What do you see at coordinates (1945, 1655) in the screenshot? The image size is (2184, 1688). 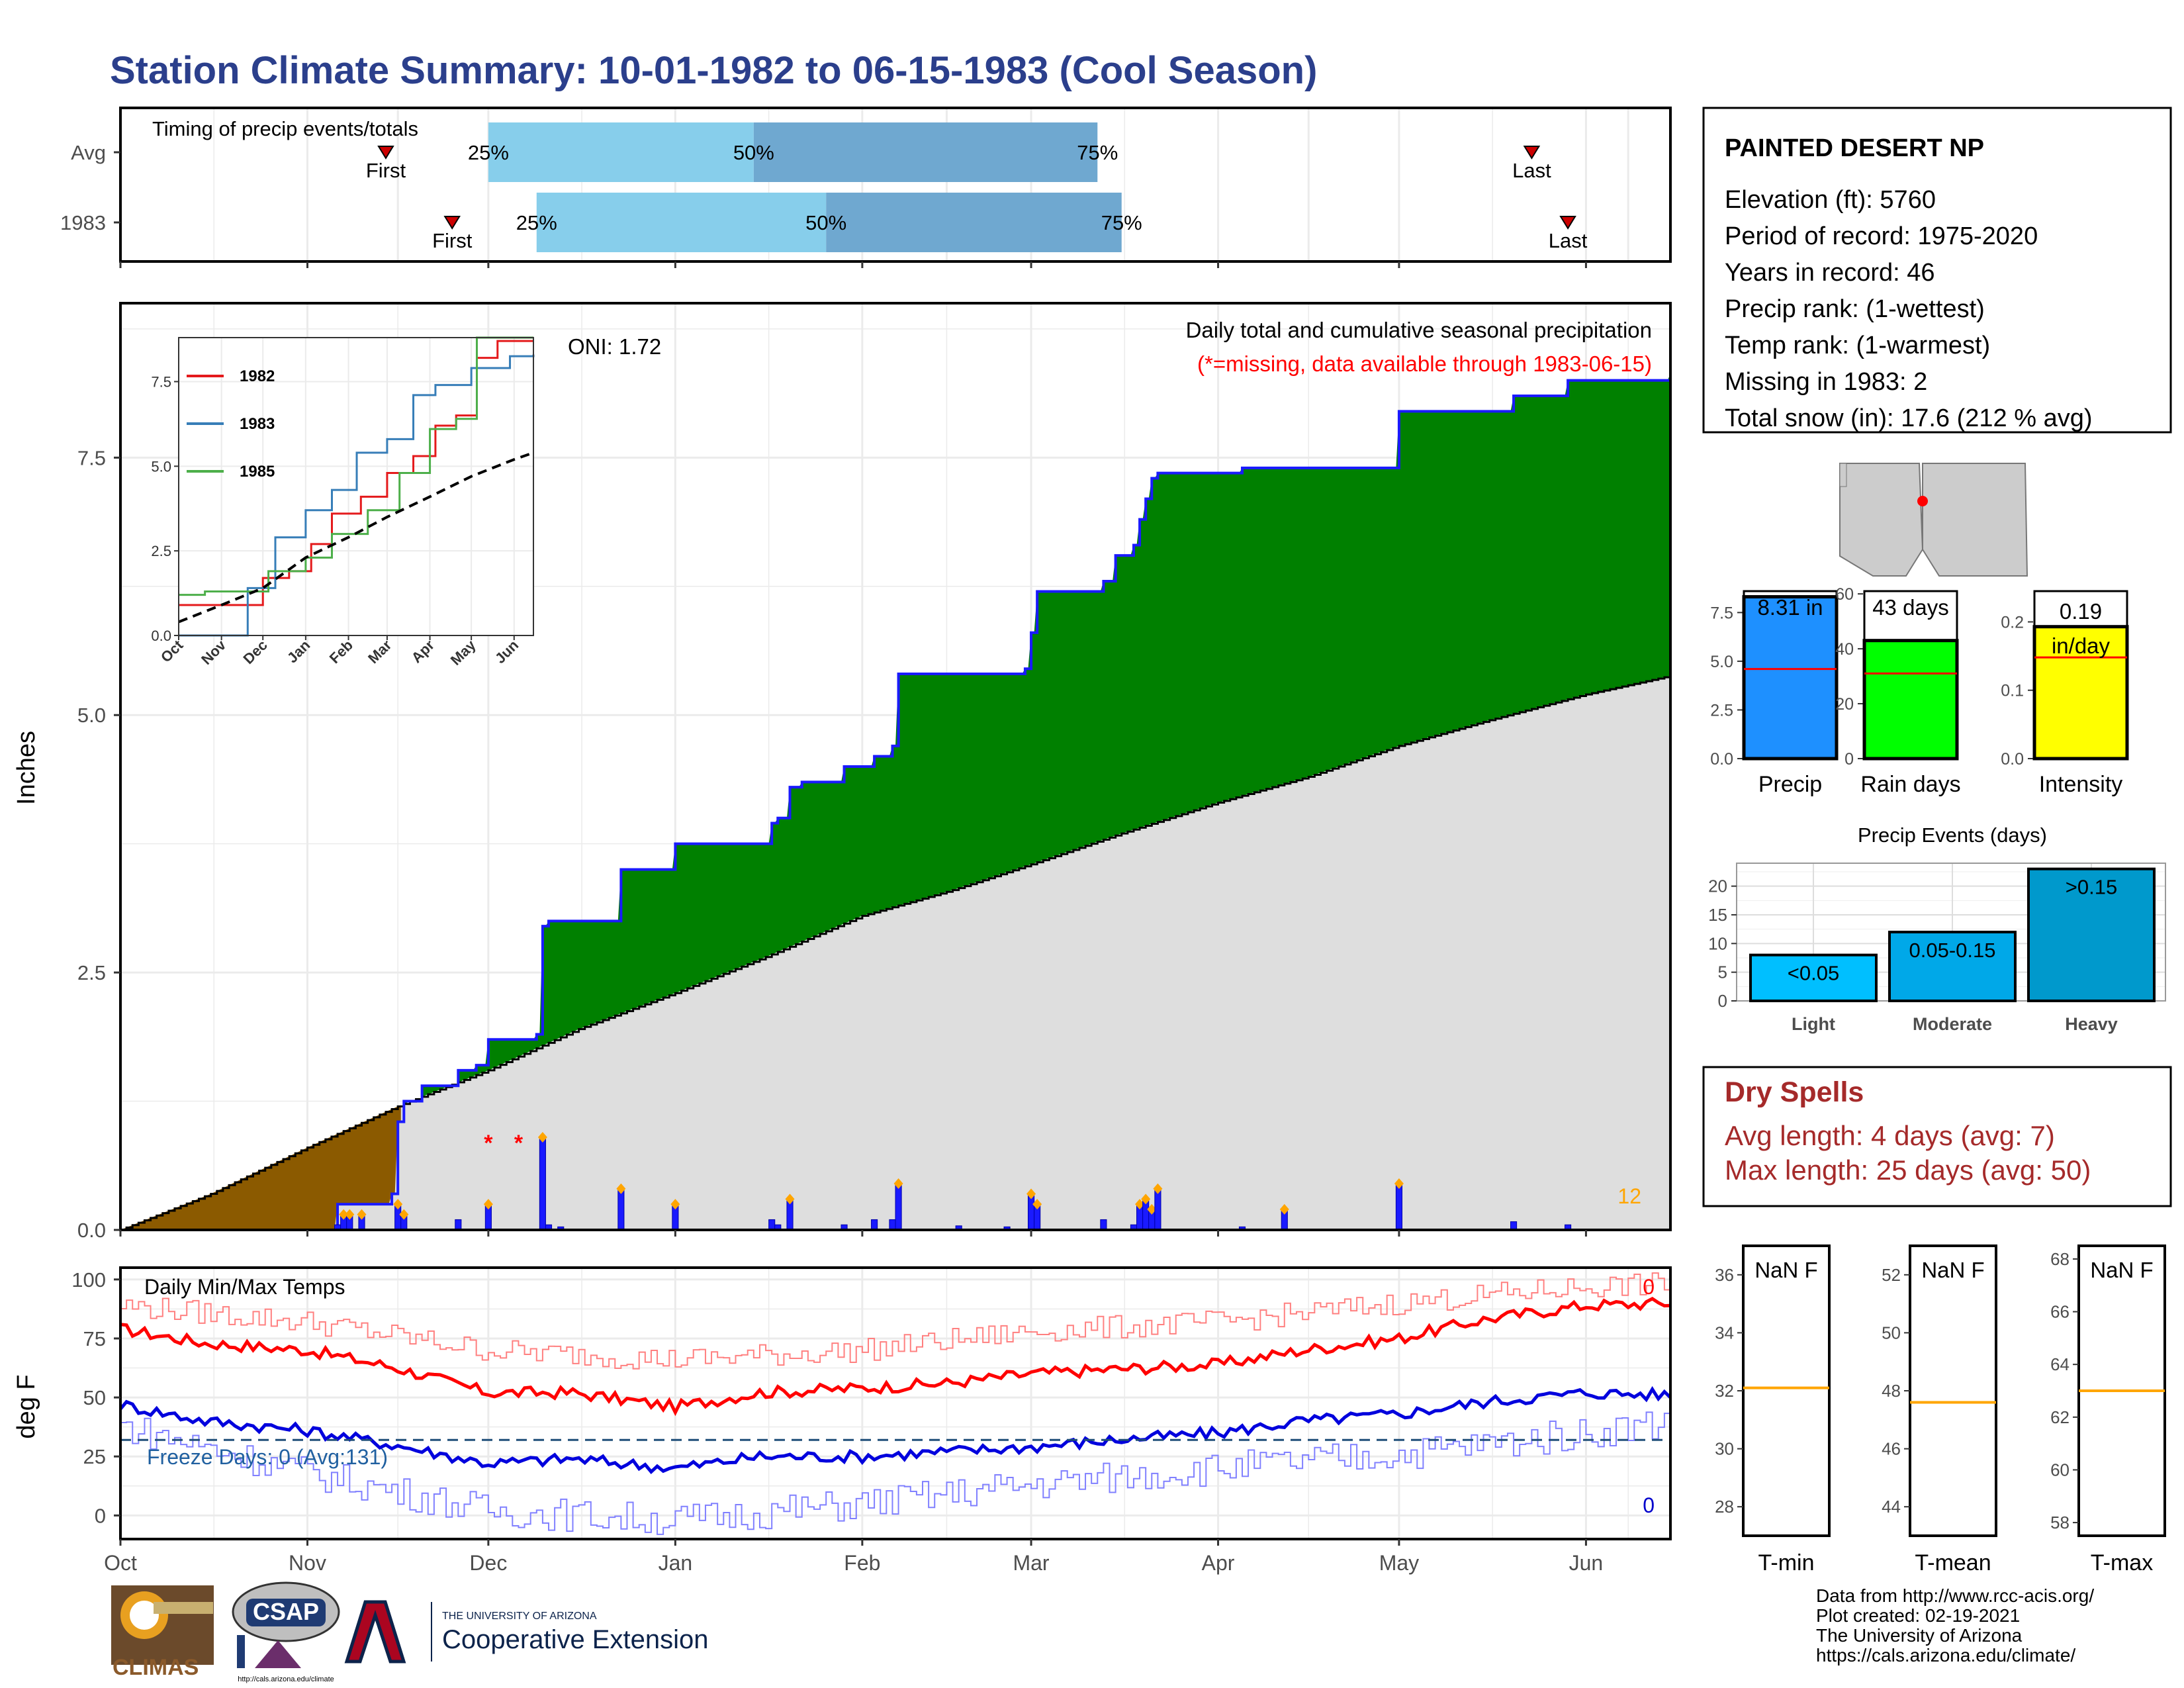 I see `footer-line: https://cals.arizona.edu/climate/` at bounding box center [1945, 1655].